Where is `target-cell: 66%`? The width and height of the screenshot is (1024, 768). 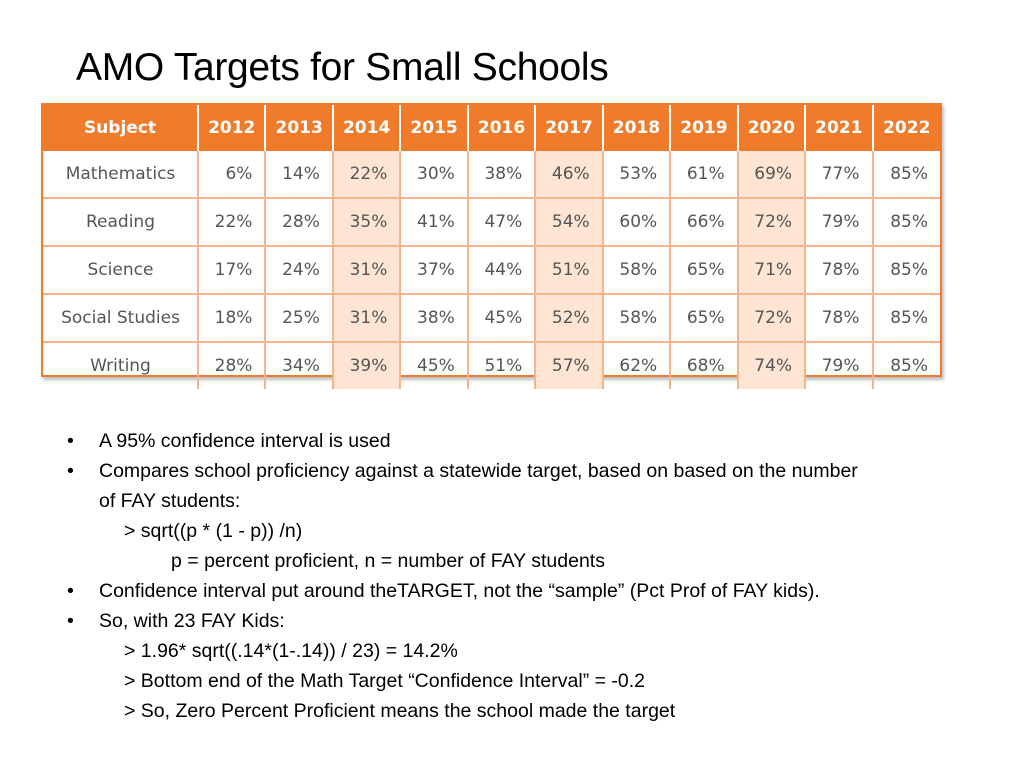
target-cell: 66% is located at coordinates (704, 222).